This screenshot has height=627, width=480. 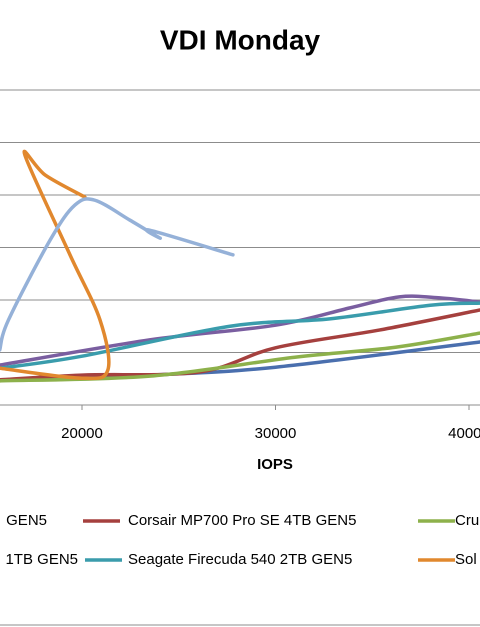 I want to click on x-tick-label: 20000, so click(x=82, y=433).